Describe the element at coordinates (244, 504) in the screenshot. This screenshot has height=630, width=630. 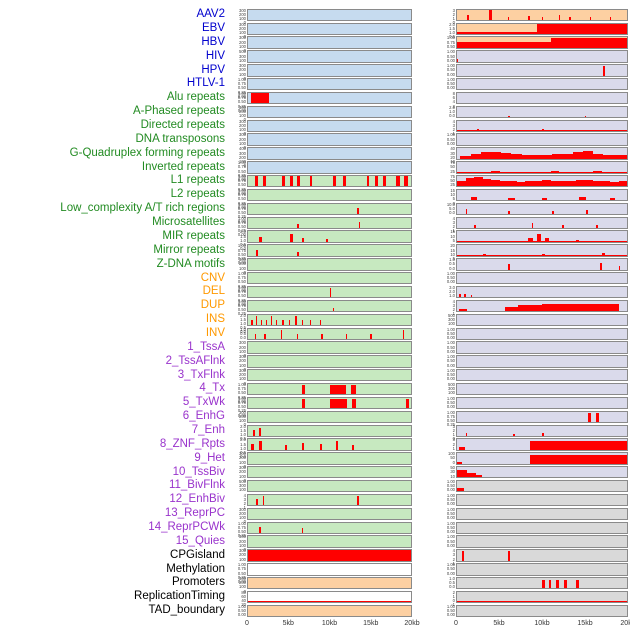
I see `y-tick-label: 2` at that location.